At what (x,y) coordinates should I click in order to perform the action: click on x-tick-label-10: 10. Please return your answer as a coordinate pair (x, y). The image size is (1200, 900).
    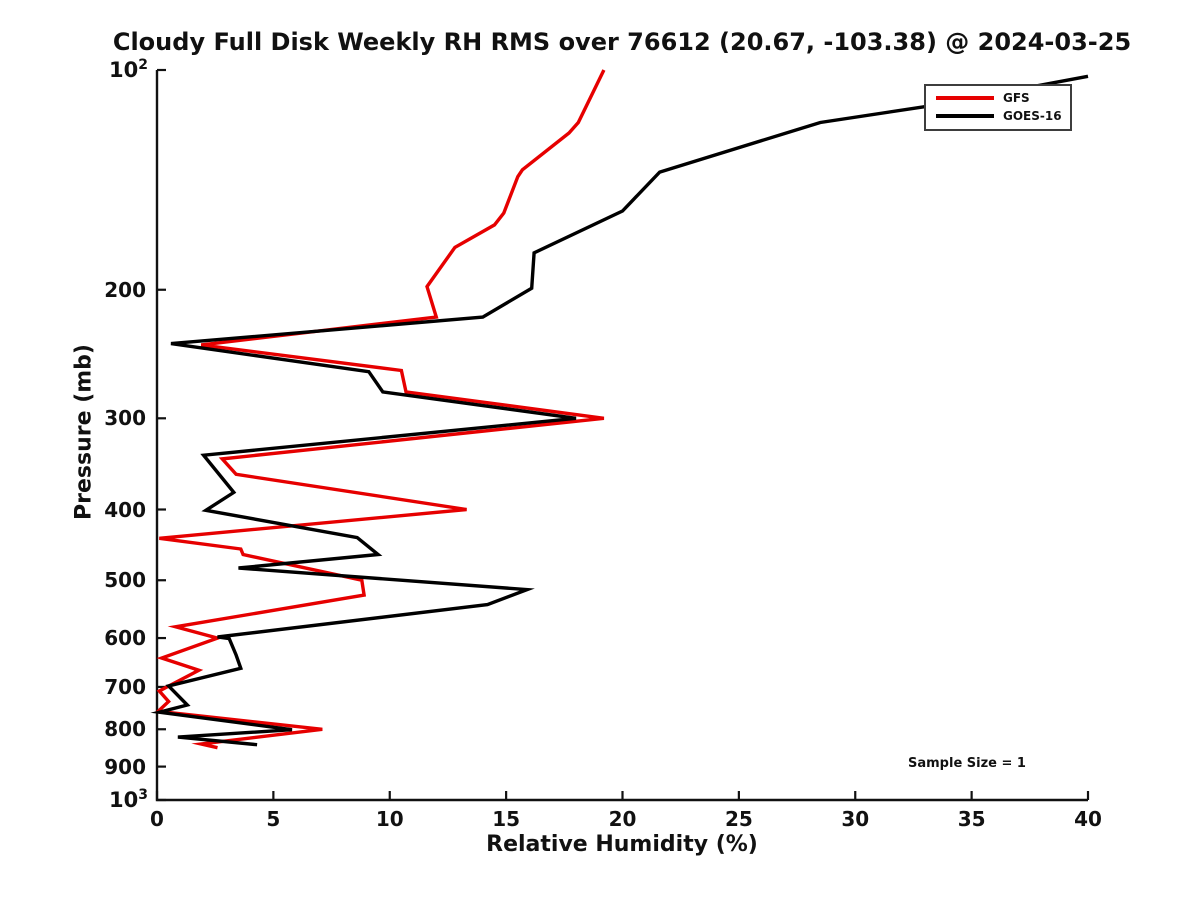
    Looking at the image, I should click on (389, 819).